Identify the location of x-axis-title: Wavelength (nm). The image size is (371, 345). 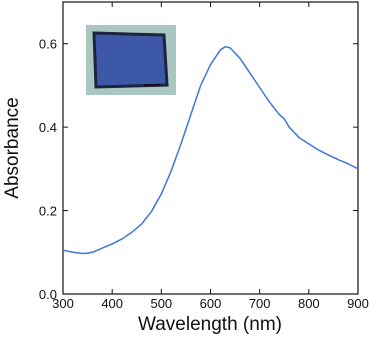
(210, 324).